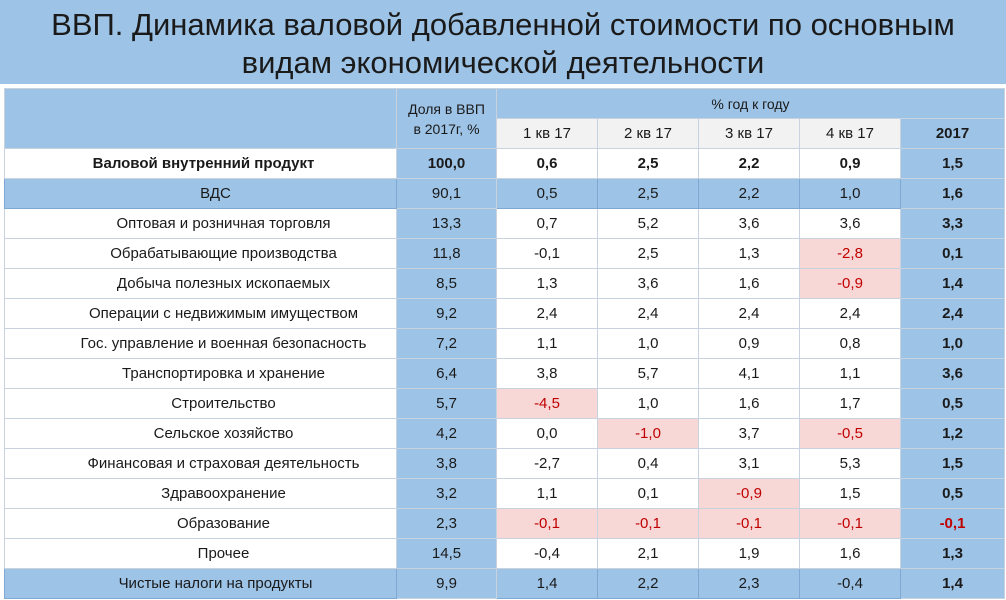  What do you see at coordinates (749, 133) in the screenshot?
I see `header-q3: 3 кв 17` at bounding box center [749, 133].